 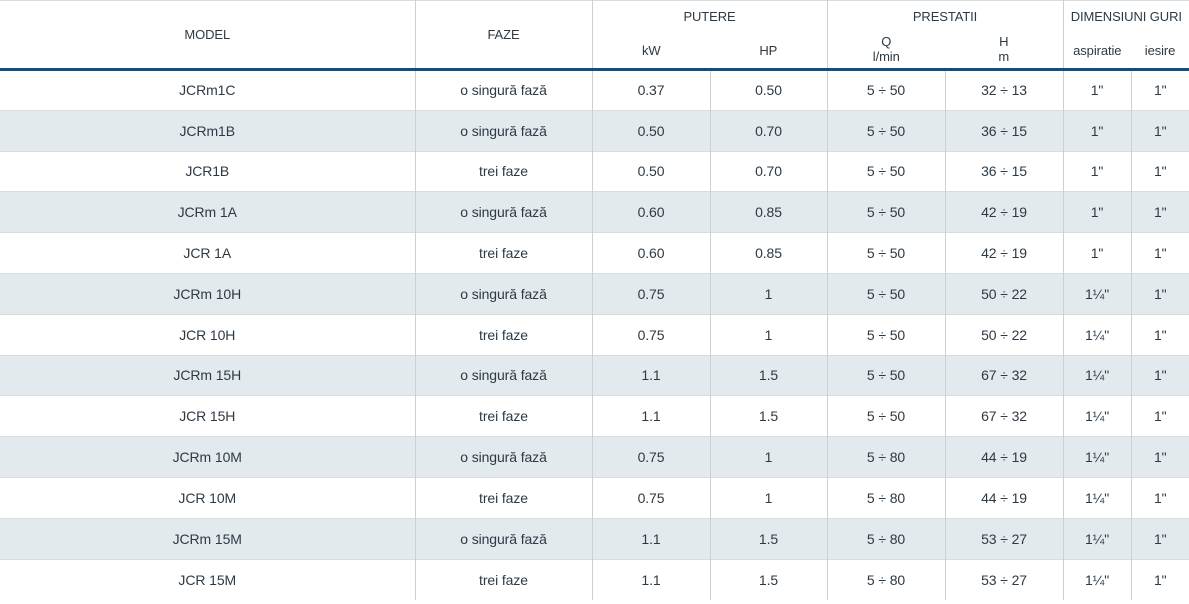 What do you see at coordinates (1004, 90) in the screenshot?
I see `cell-h: 32 ÷ 13` at bounding box center [1004, 90].